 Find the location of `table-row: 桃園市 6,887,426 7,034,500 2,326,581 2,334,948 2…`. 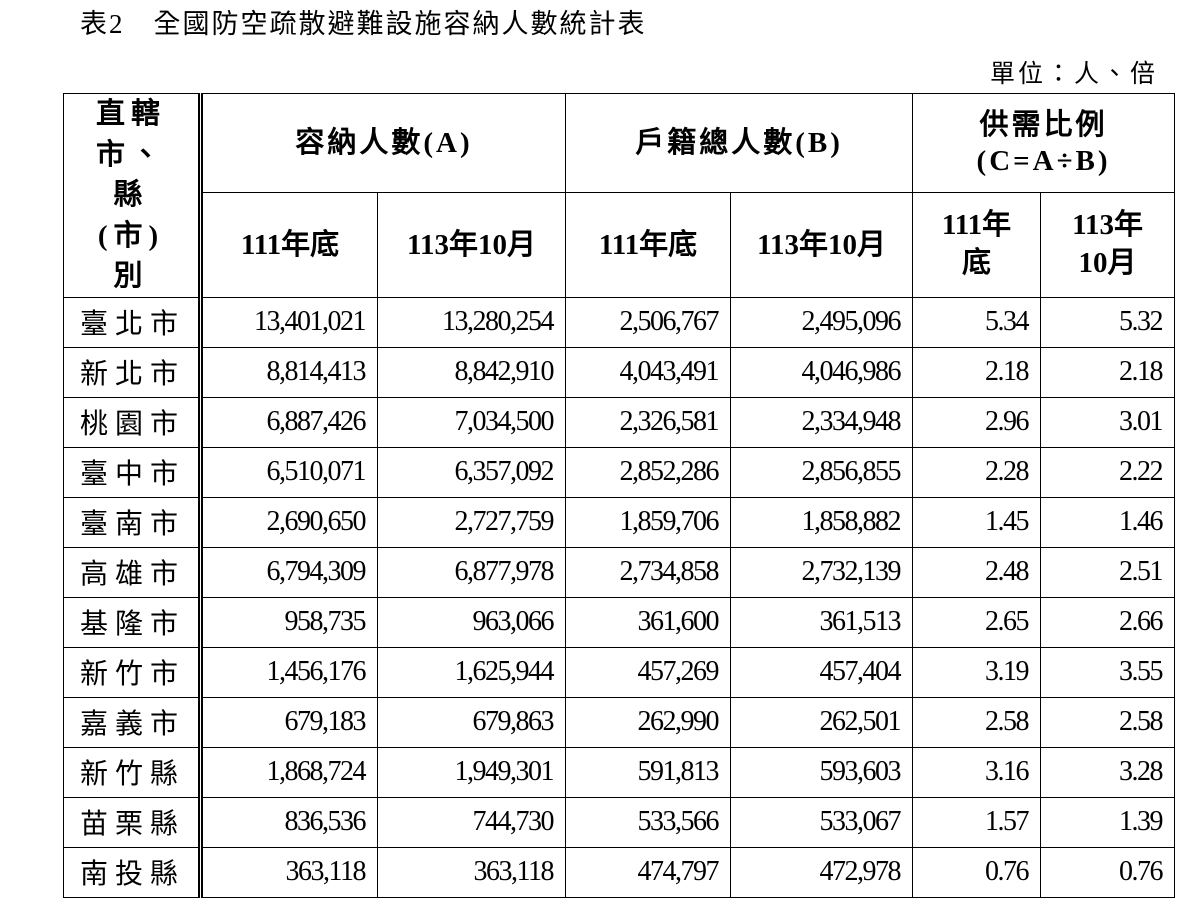

table-row: 桃園市 6,887,426 7,034,500 2,326,581 2,334,948 2… is located at coordinates (619, 422).